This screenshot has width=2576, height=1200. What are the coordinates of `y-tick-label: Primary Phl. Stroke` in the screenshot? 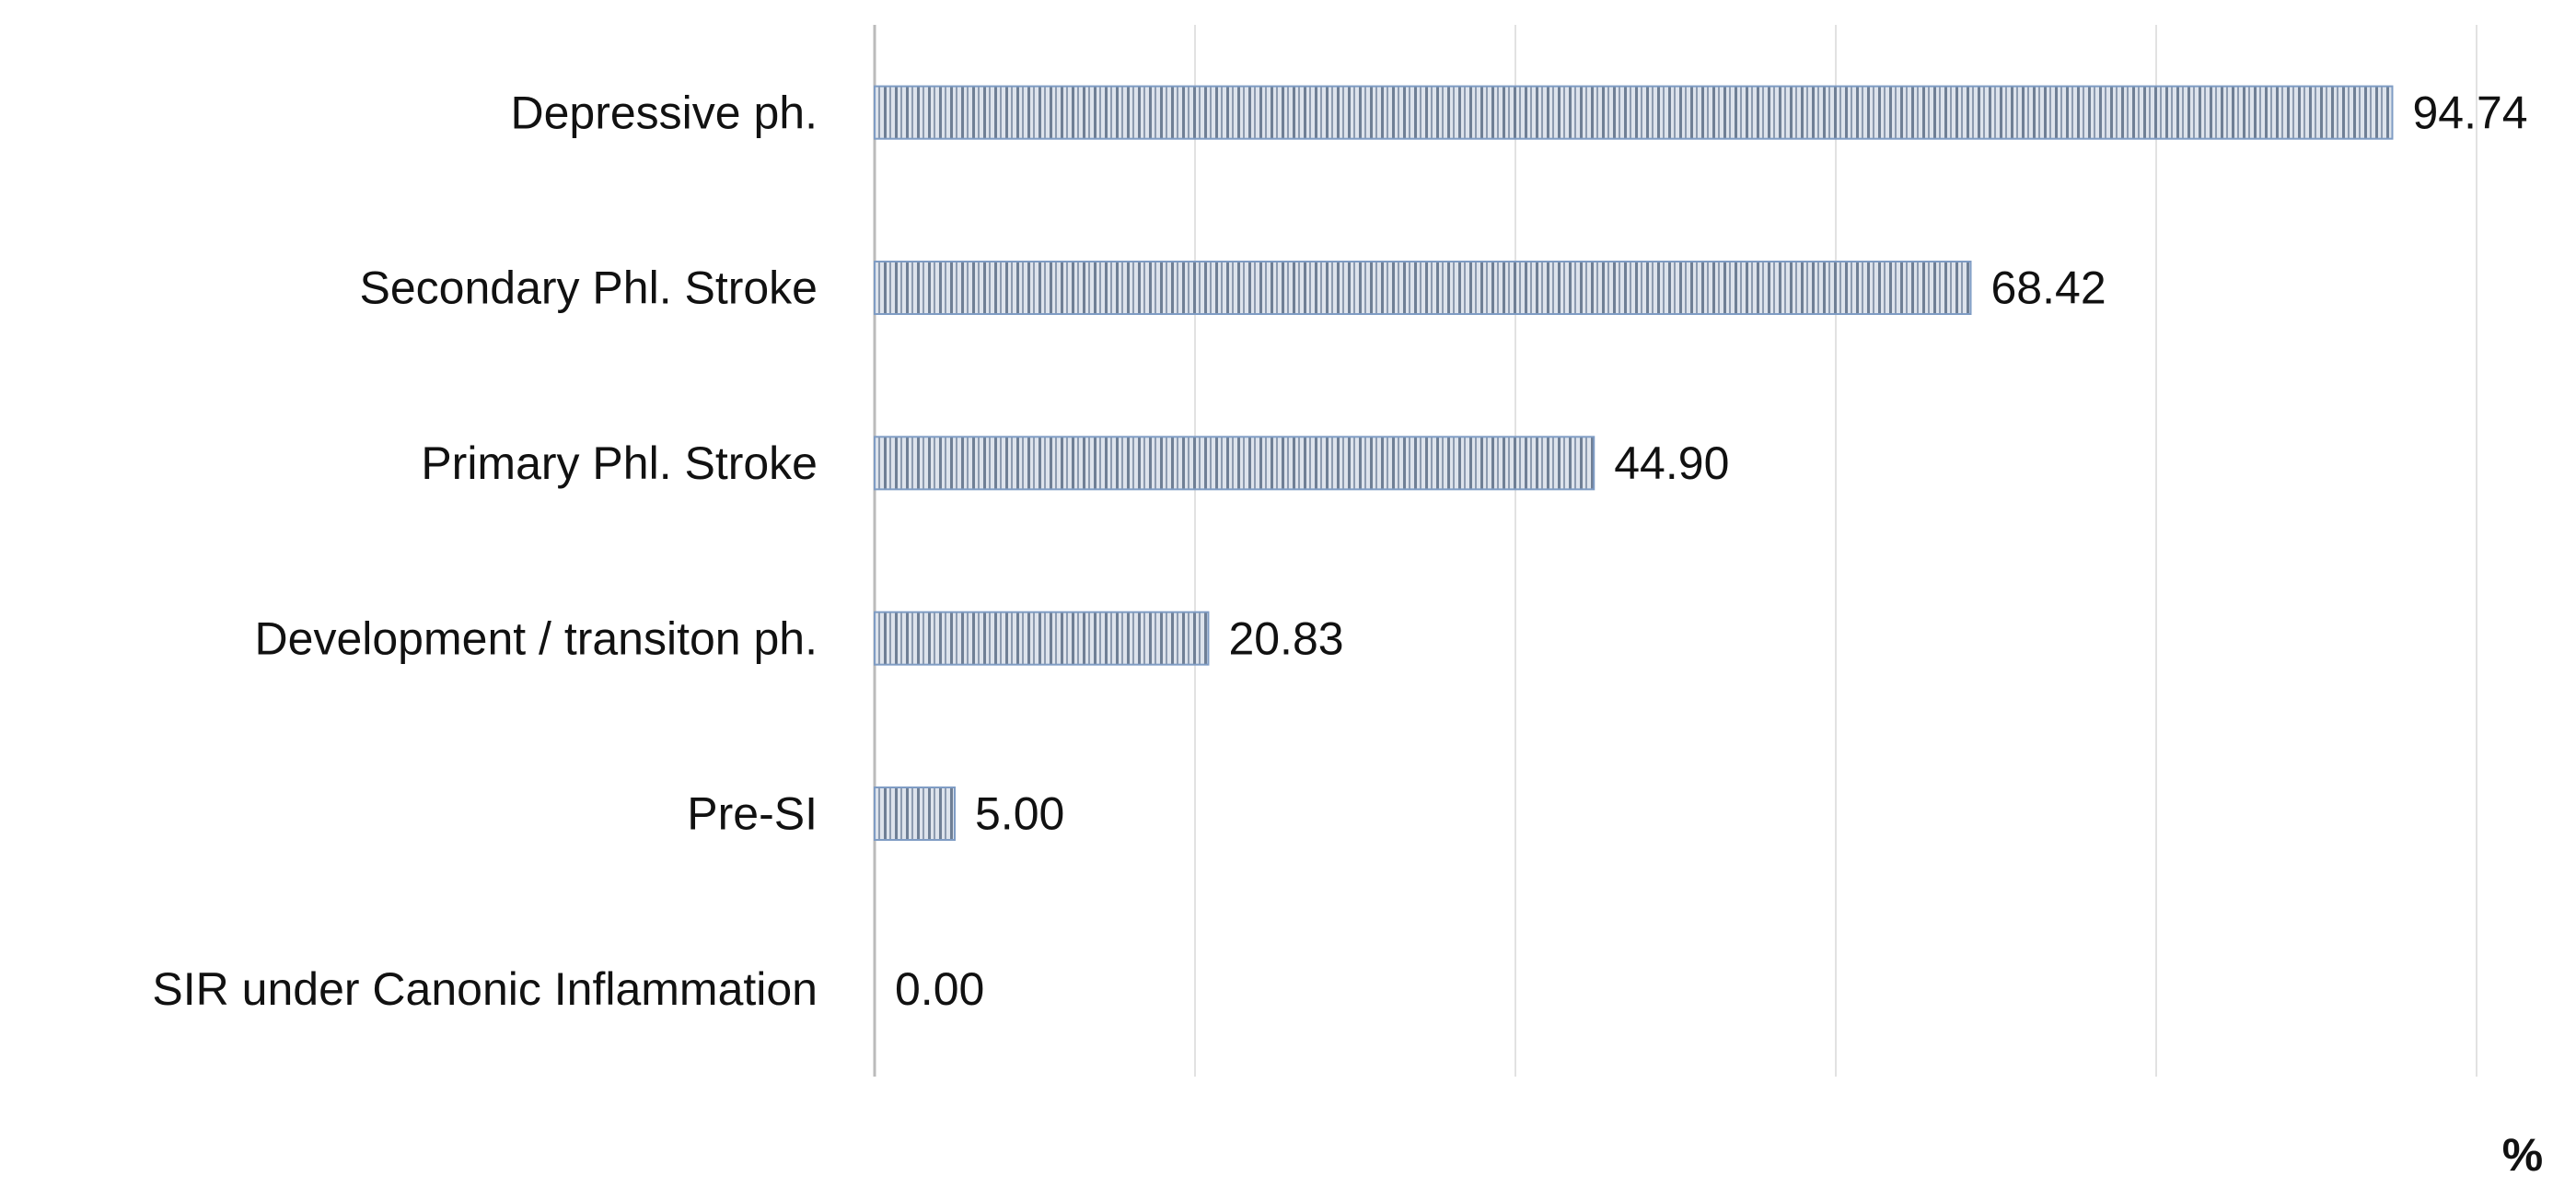 It's located at (619, 463).